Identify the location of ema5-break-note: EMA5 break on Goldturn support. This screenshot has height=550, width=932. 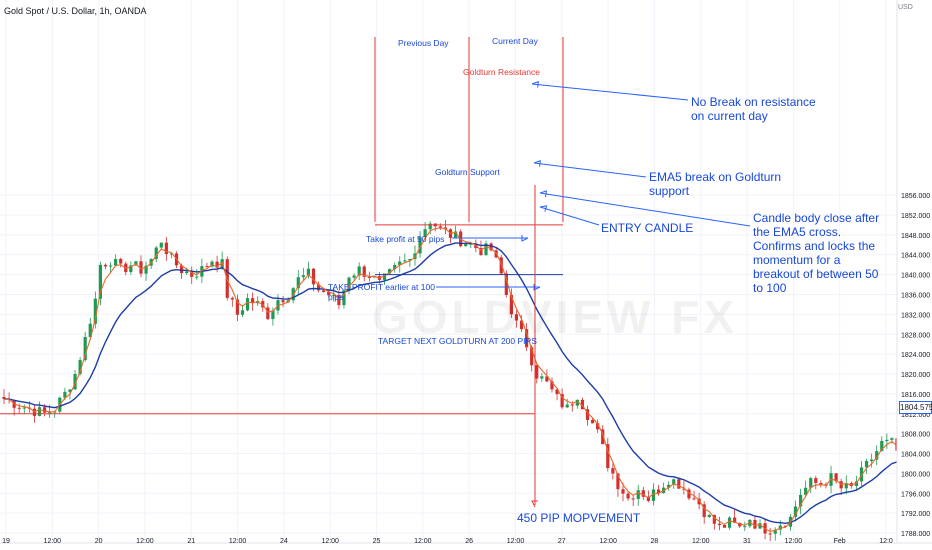
(715, 184).